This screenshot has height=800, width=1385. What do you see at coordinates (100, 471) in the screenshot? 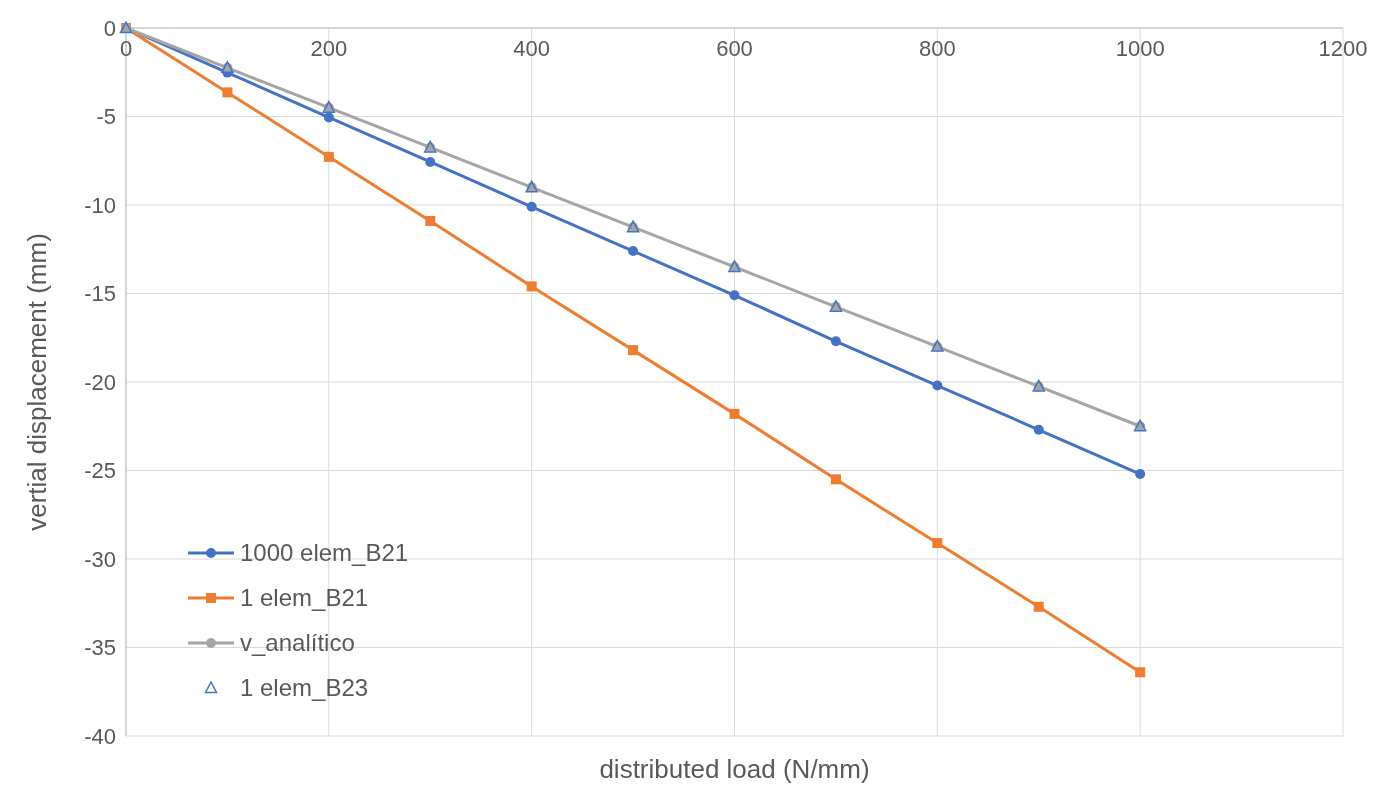
I see `y-tick-label: -25` at bounding box center [100, 471].